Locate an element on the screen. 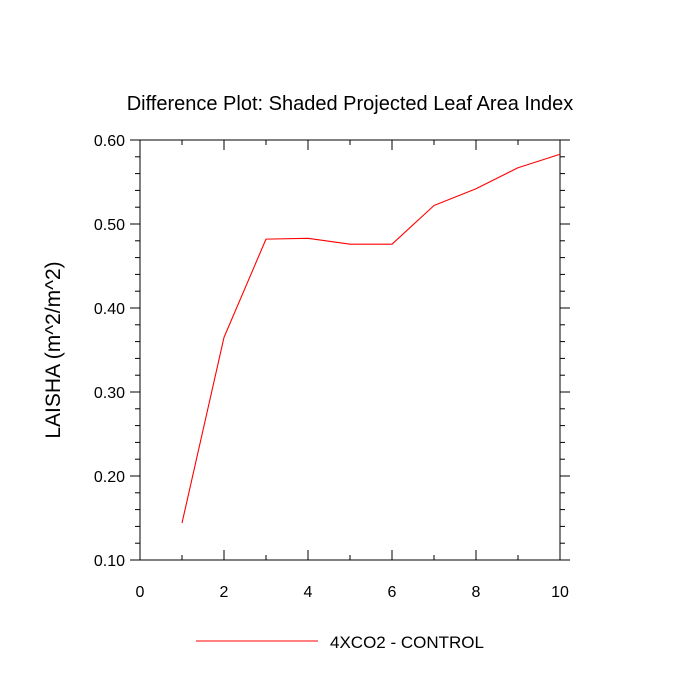  y-tick-label: 0.20 is located at coordinates (109, 477).